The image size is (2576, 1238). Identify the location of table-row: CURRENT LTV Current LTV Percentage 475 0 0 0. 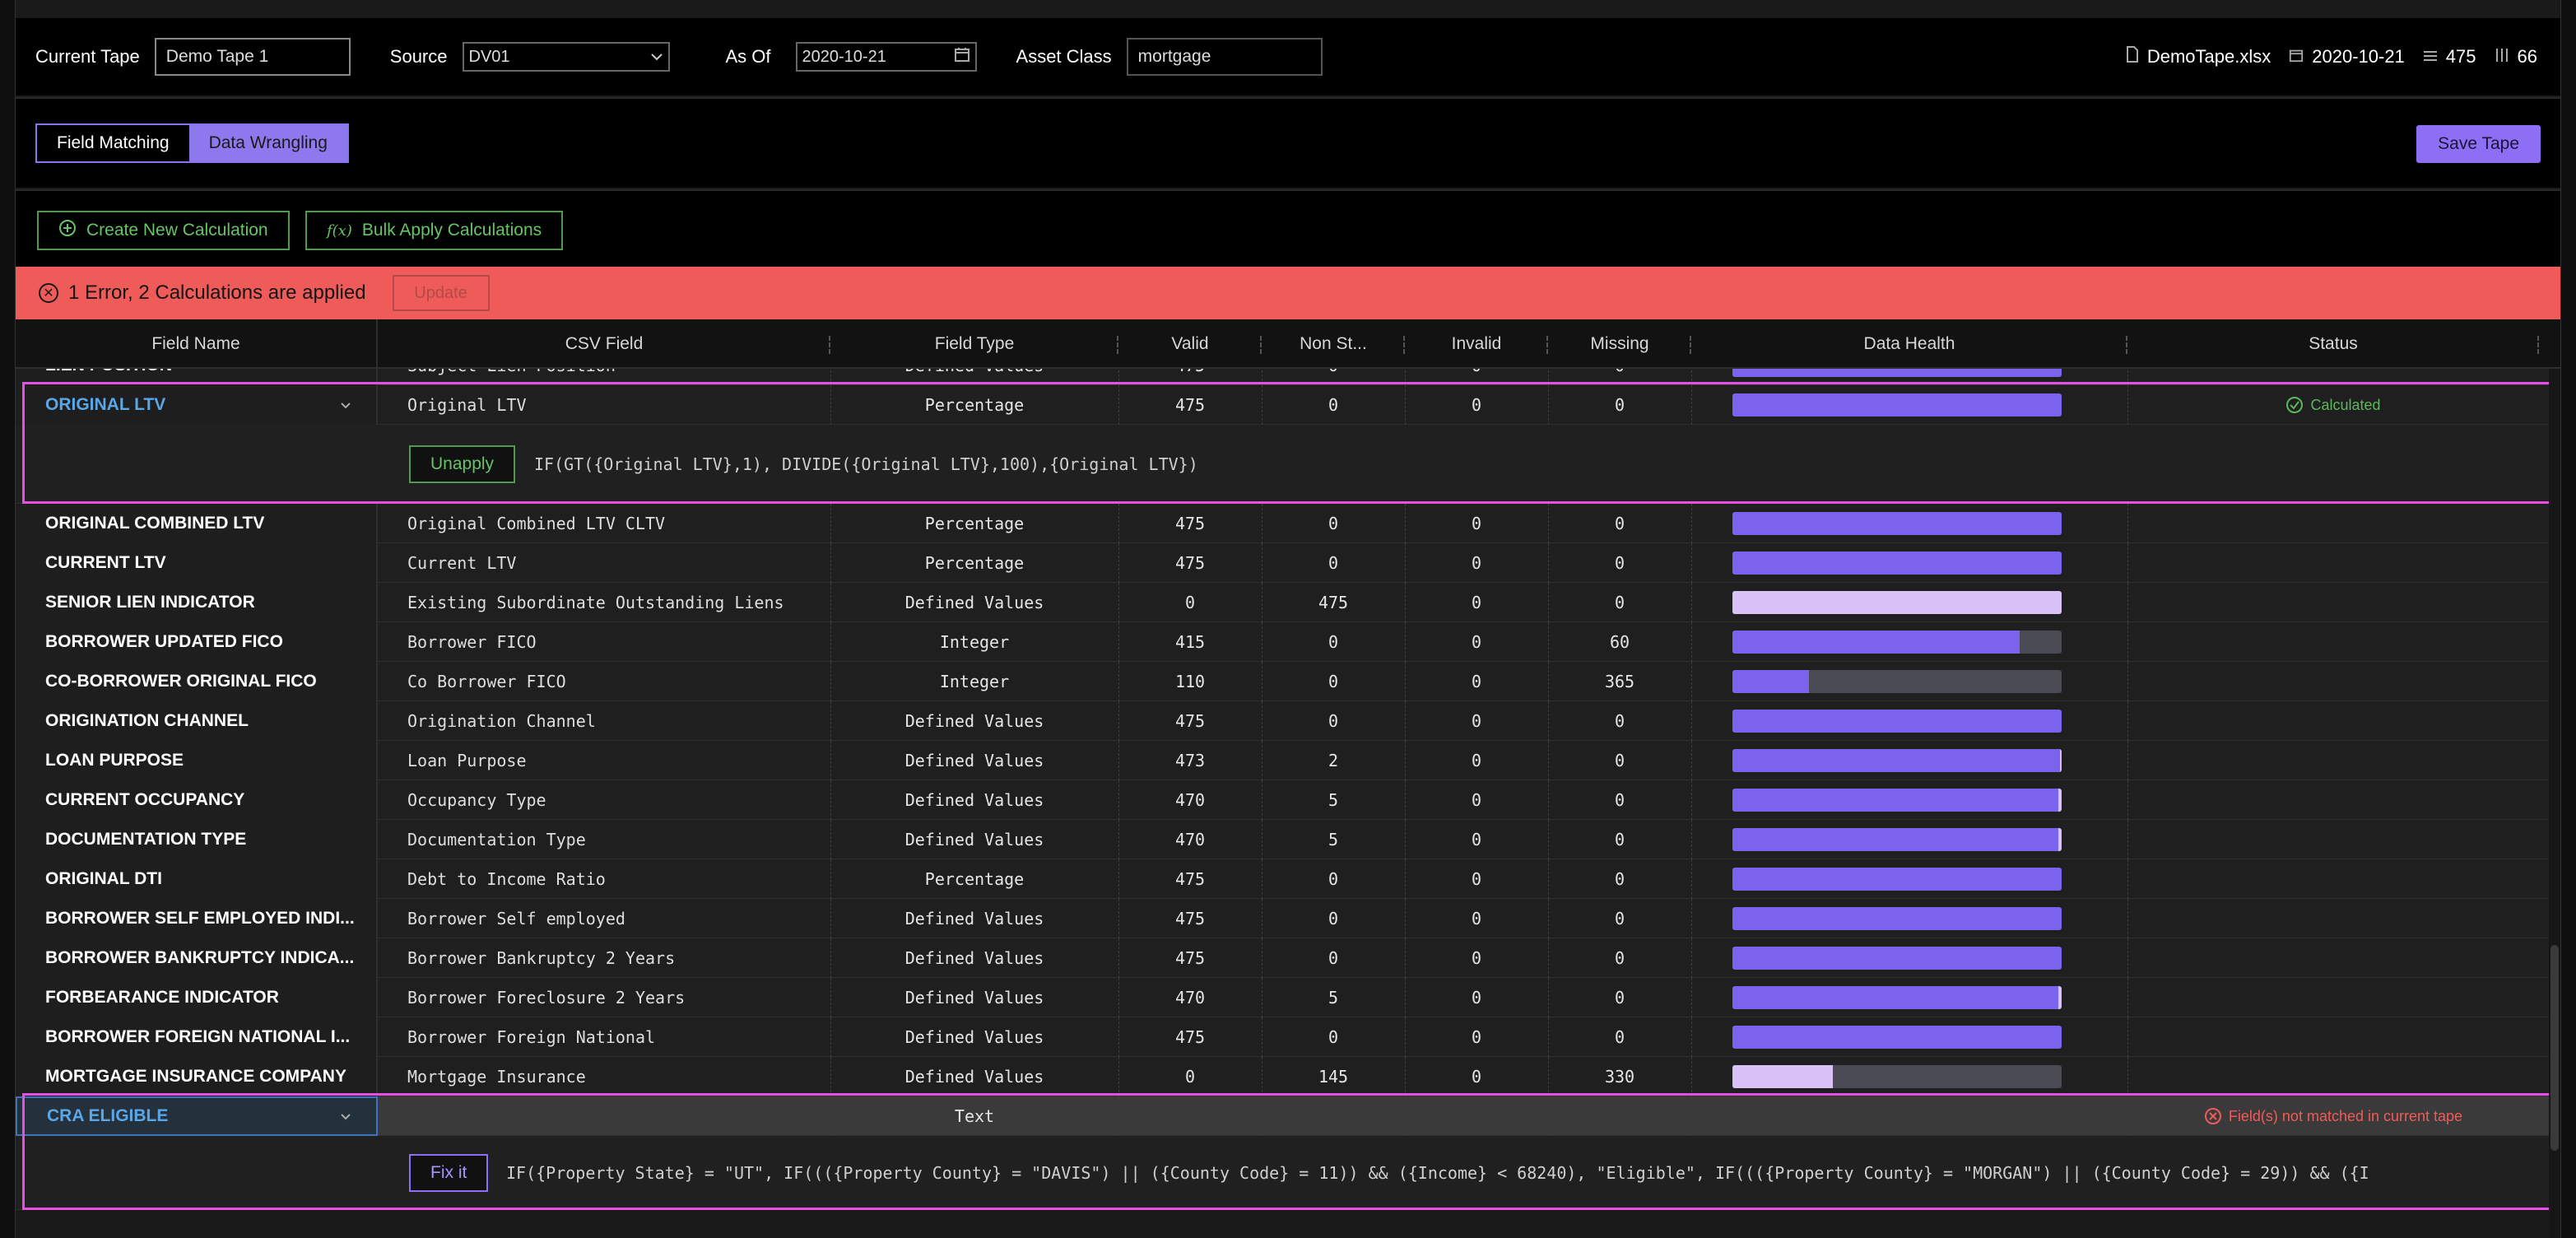
(1288, 563).